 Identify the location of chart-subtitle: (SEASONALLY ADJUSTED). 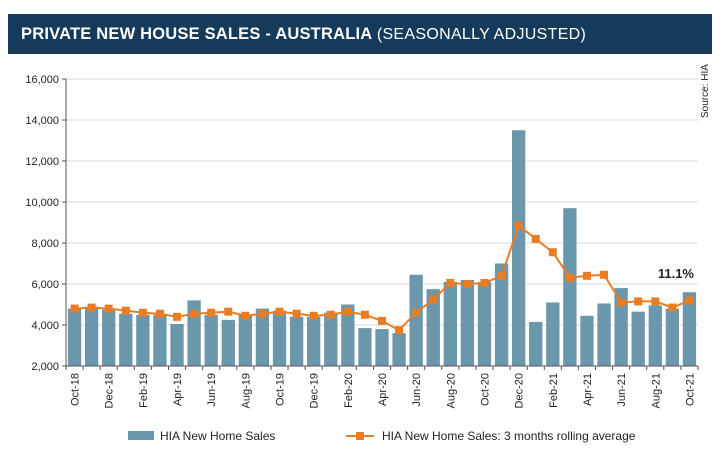
(481, 34).